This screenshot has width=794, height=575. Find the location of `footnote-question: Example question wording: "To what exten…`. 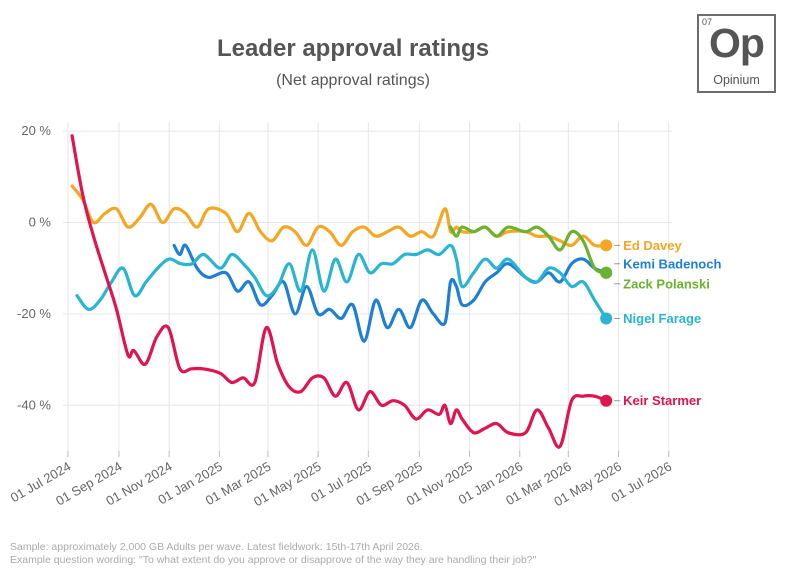

footnote-question: Example question wording: "To what exten… is located at coordinates (273, 560).